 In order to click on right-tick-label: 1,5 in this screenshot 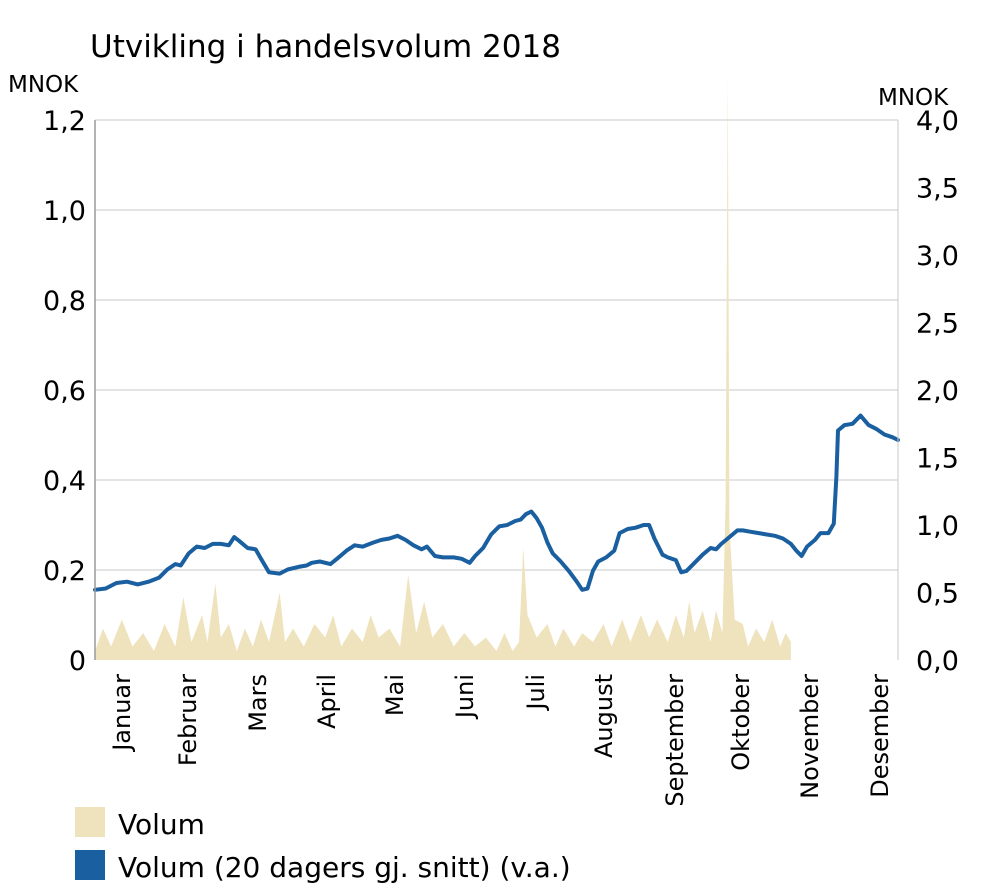, I will do `click(937, 459)`.